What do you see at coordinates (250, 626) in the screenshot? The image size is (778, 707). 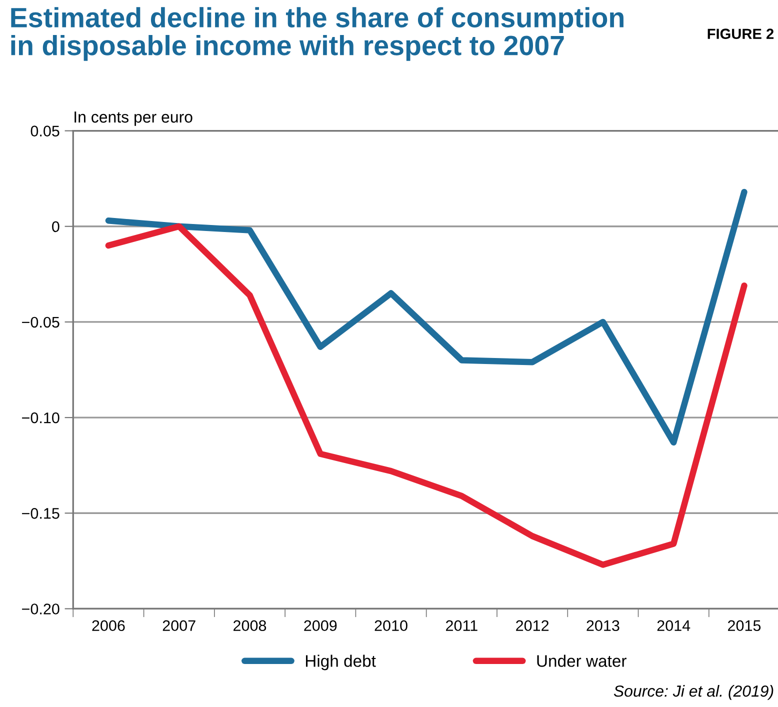 I see `x-tick-label: 2008` at bounding box center [250, 626].